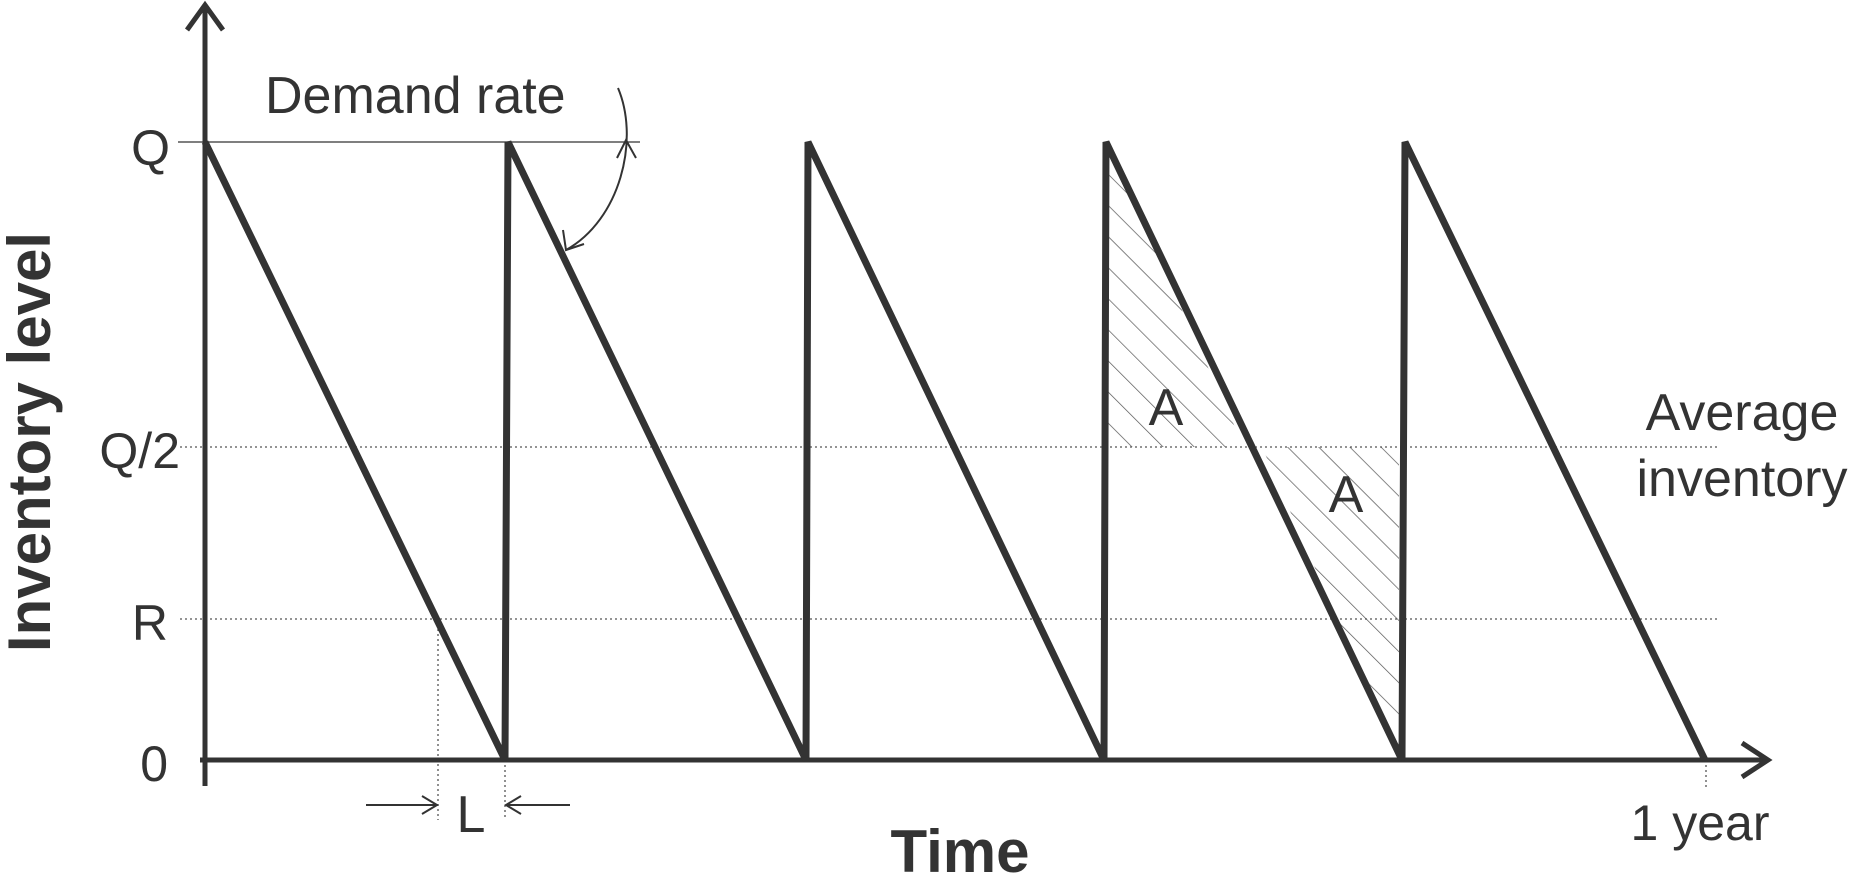 Image resolution: width=1864 pixels, height=876 pixels. What do you see at coordinates (415, 96) in the screenshot?
I see `demand-rate-label: Demand rate` at bounding box center [415, 96].